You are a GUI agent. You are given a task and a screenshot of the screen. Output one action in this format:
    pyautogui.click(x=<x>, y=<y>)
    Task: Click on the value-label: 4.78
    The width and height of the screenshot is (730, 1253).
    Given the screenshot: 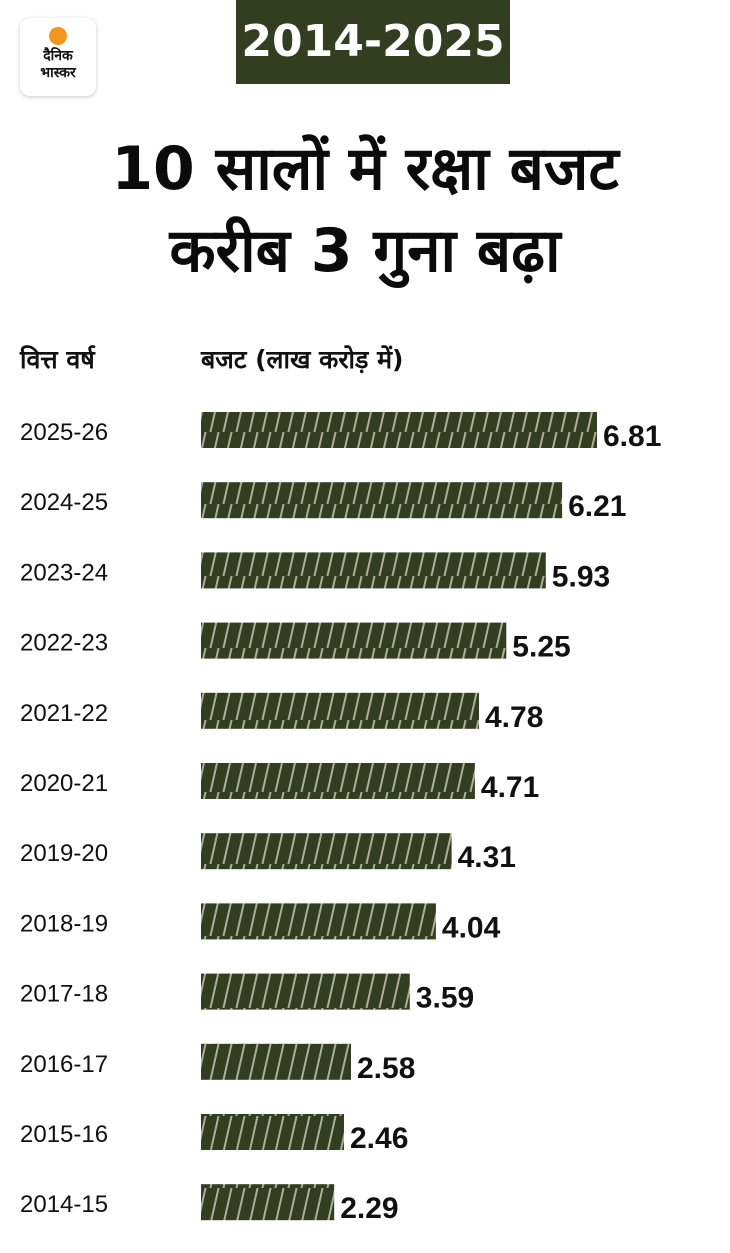 What is the action you would take?
    pyautogui.click(x=514, y=717)
    